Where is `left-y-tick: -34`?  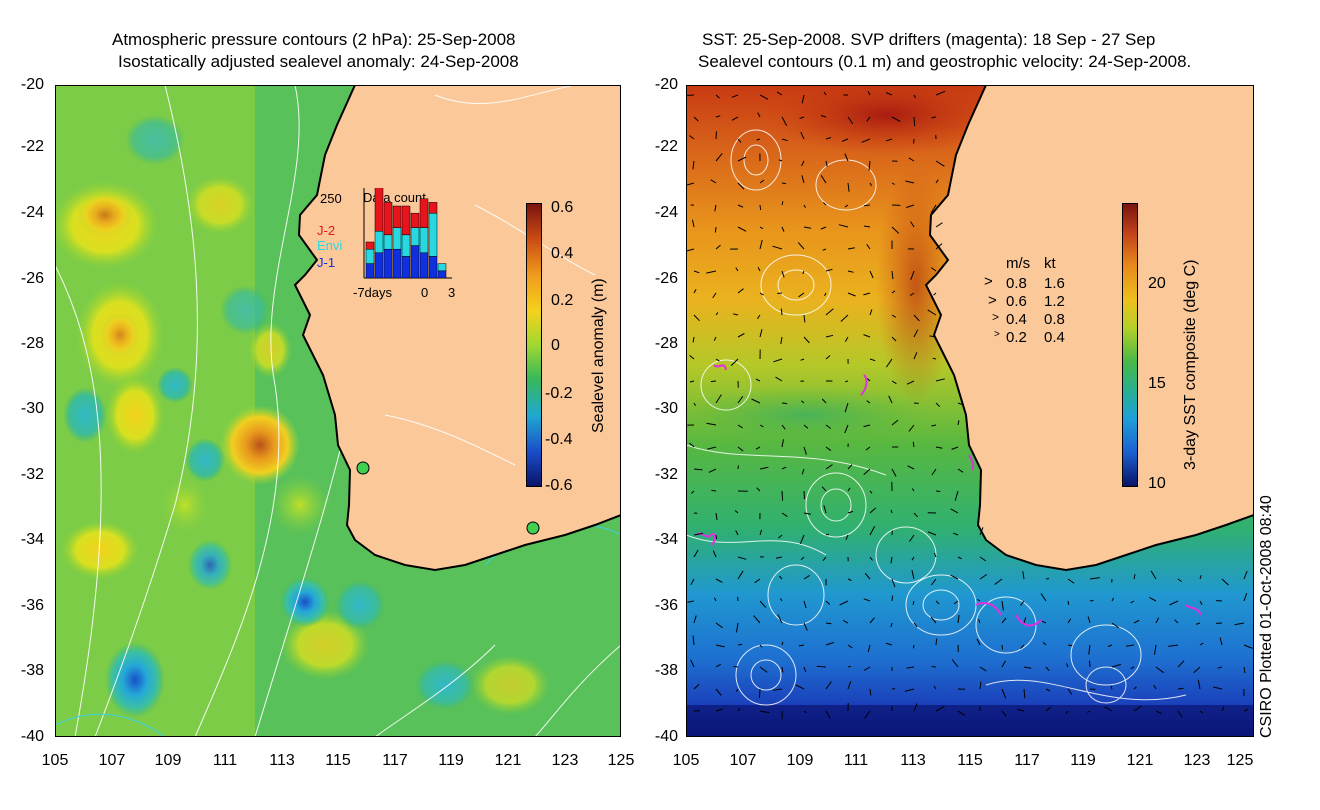
left-y-tick: -34 is located at coordinates (32, 539).